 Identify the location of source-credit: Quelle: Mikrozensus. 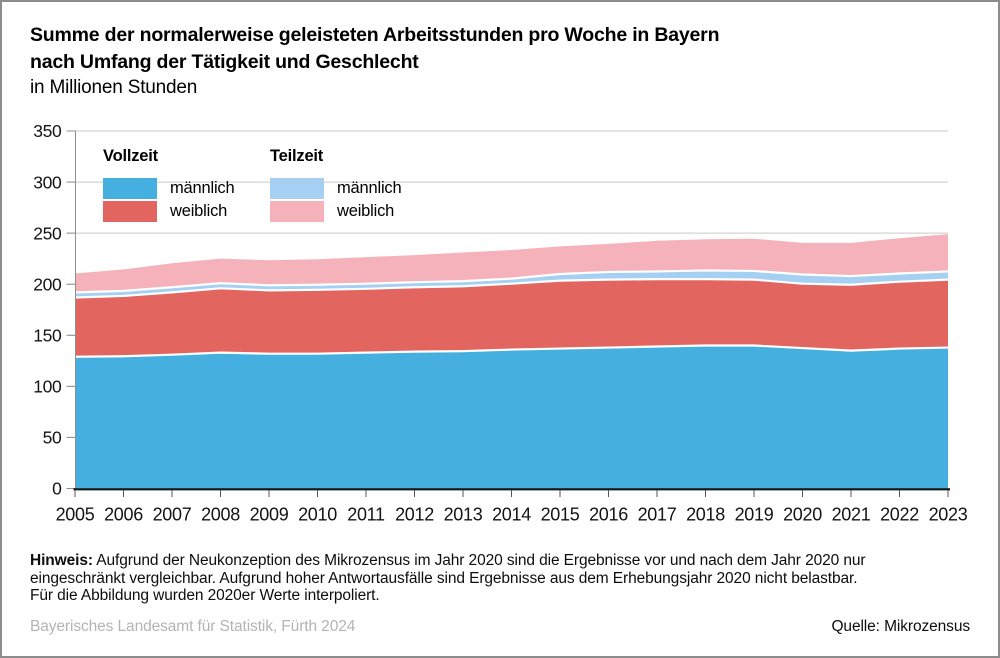
(900, 626).